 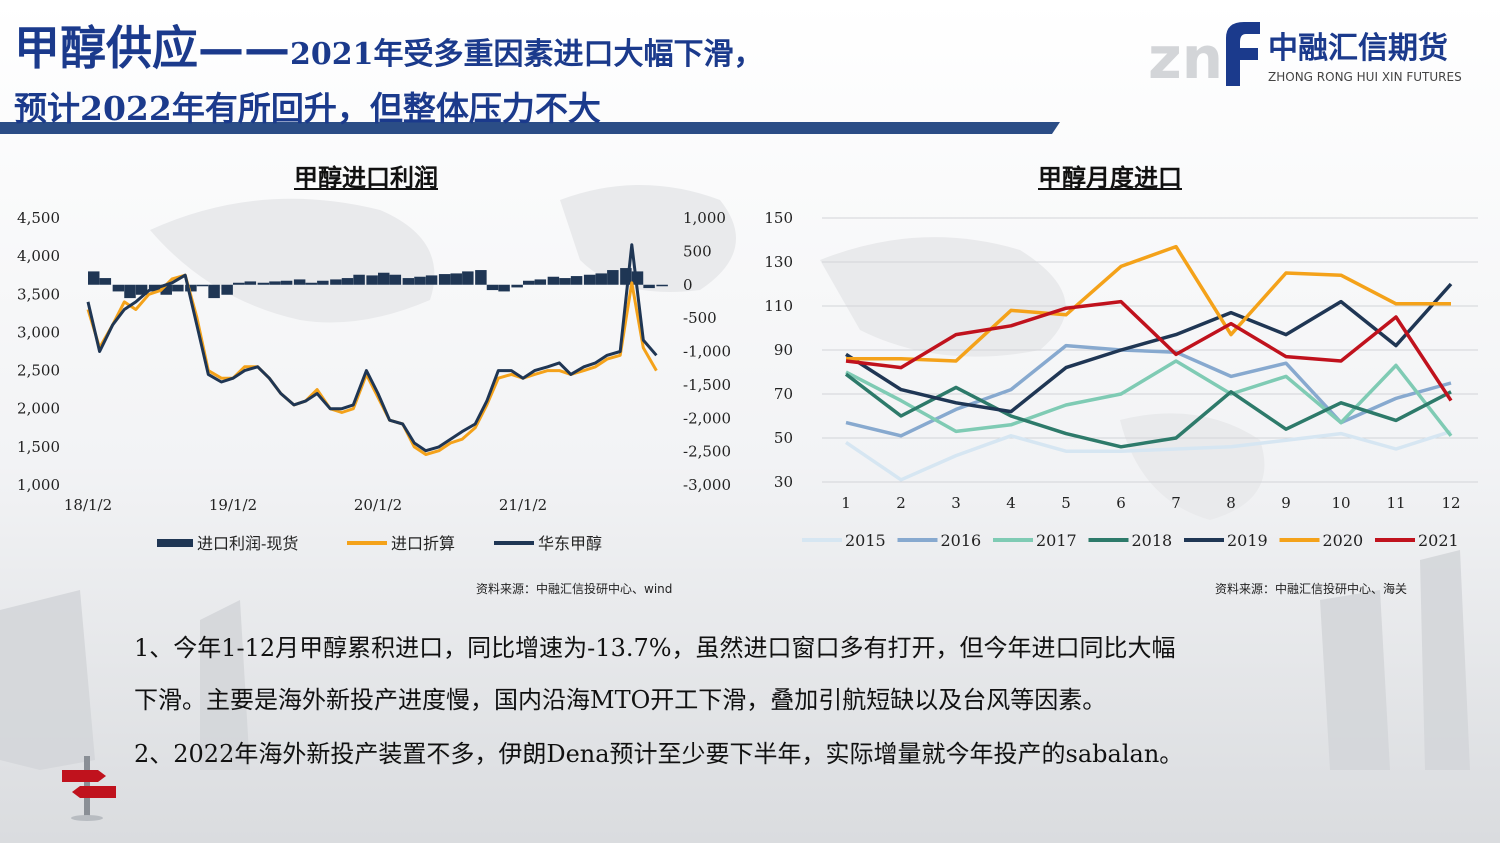 I want to click on chart2-x-tick: 10, so click(x=1340, y=503).